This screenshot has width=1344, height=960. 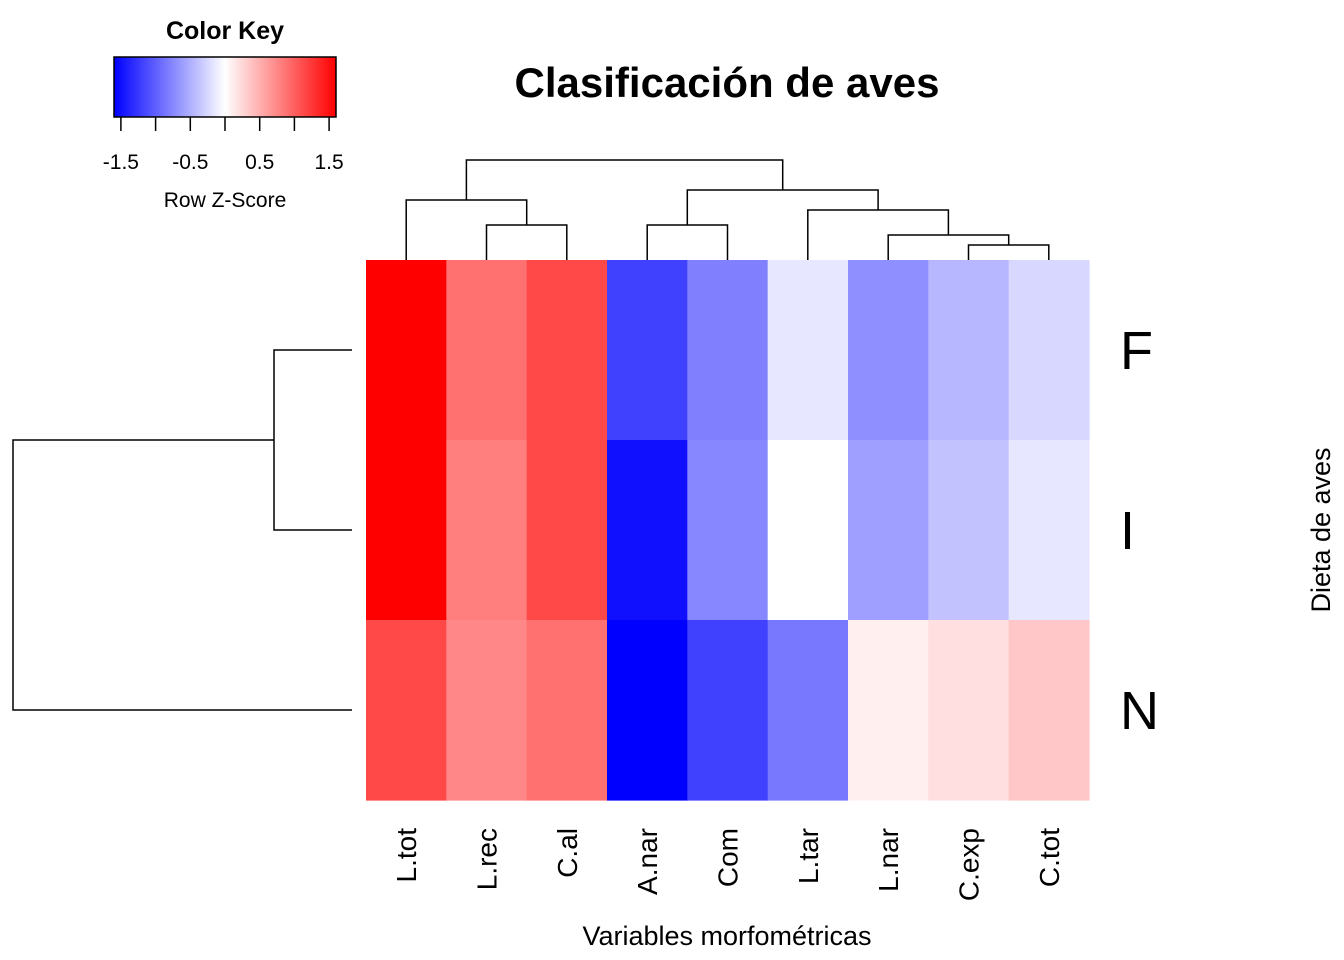 What do you see at coordinates (727, 82) in the screenshot?
I see `chart-title: Clasificación de aves` at bounding box center [727, 82].